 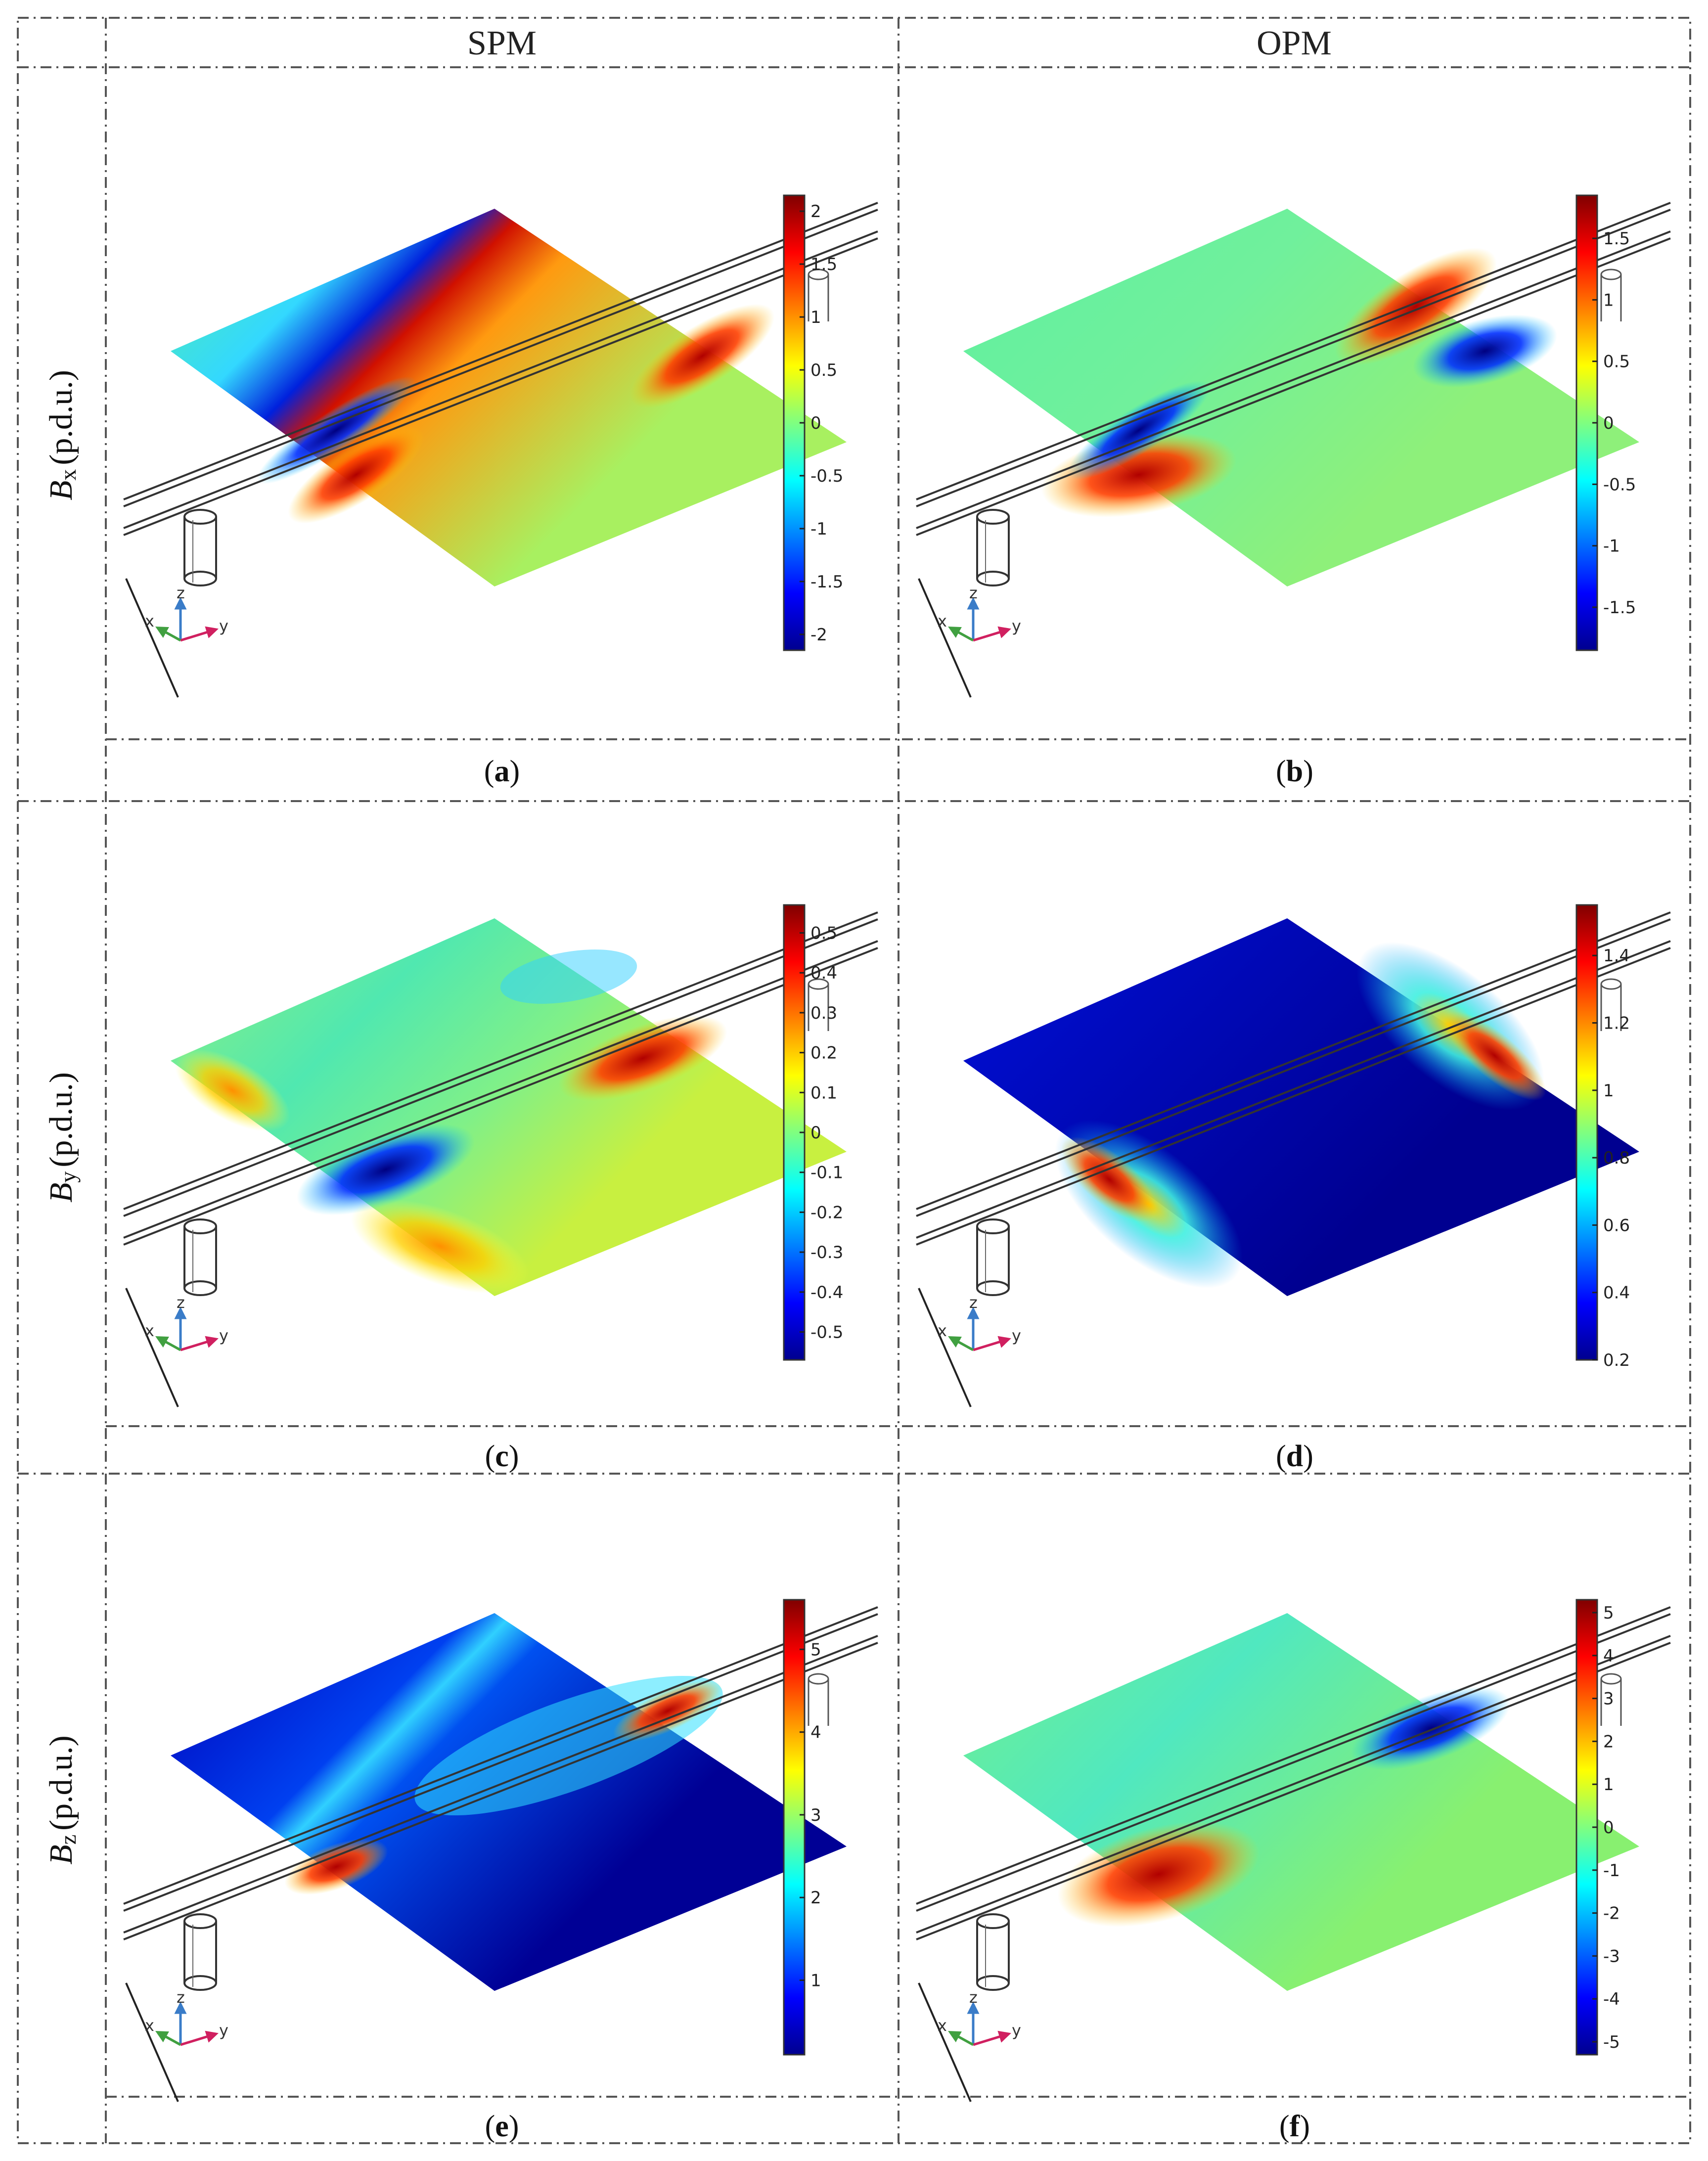 What do you see at coordinates (1294, 1456) in the screenshot?
I see `panel-caption: (d)` at bounding box center [1294, 1456].